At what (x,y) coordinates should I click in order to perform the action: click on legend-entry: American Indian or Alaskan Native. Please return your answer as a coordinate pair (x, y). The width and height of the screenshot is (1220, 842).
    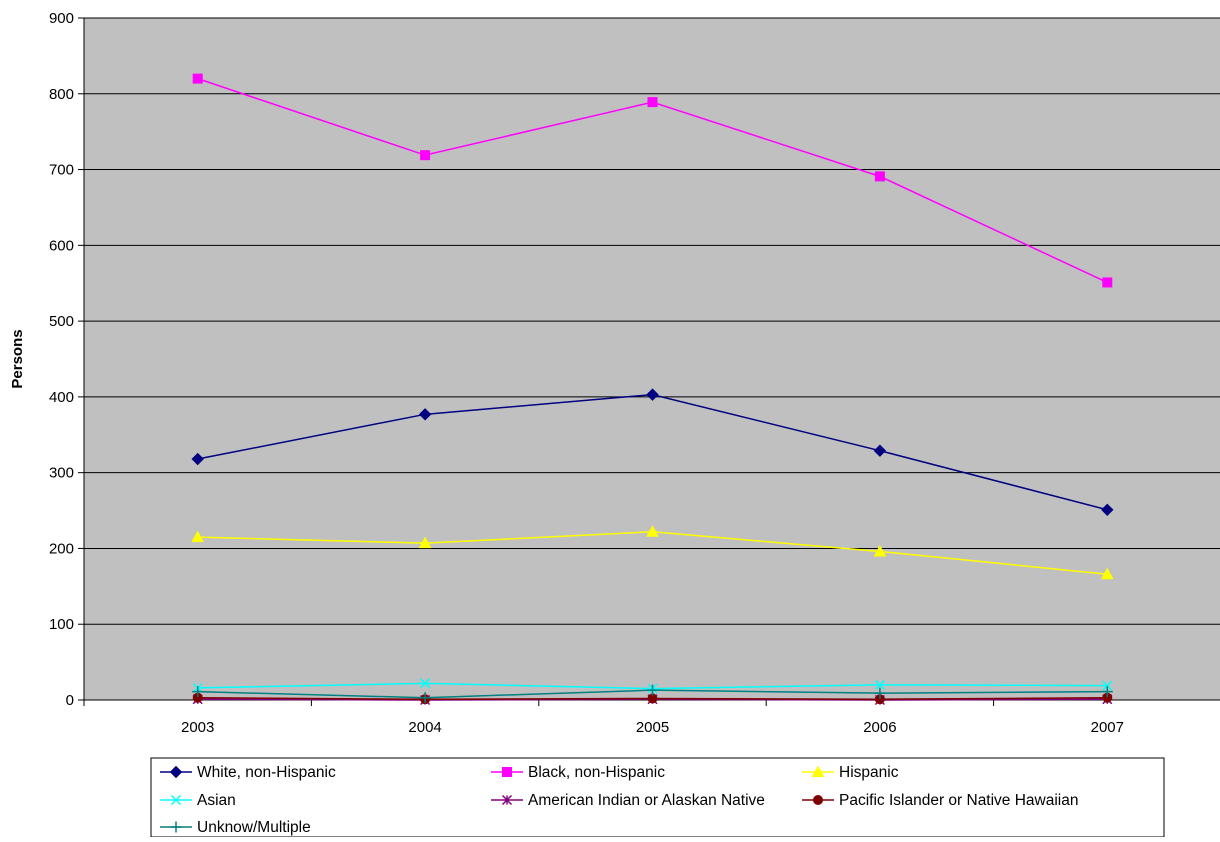
    Looking at the image, I should click on (628, 800).